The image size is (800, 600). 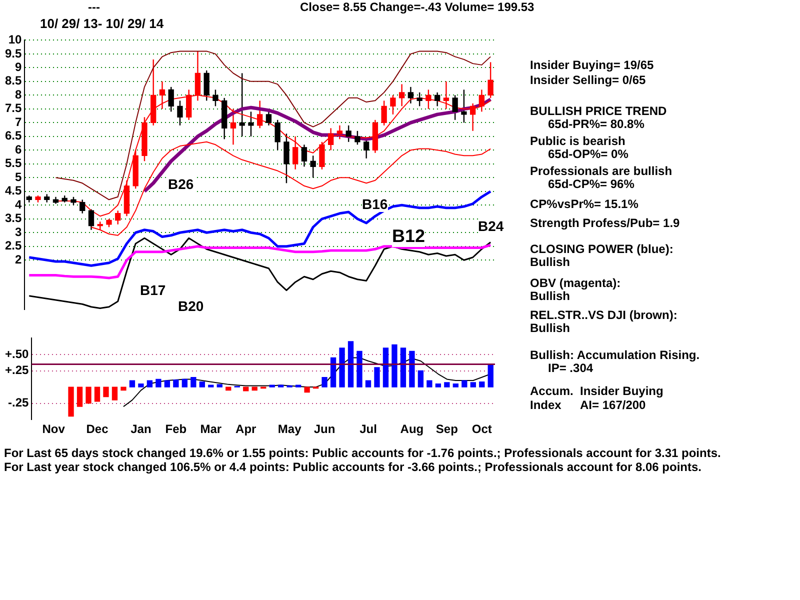 I want to click on chart-title: Close= 8.55 Change=-.43 Volume= 199.53, so click(x=417, y=7).